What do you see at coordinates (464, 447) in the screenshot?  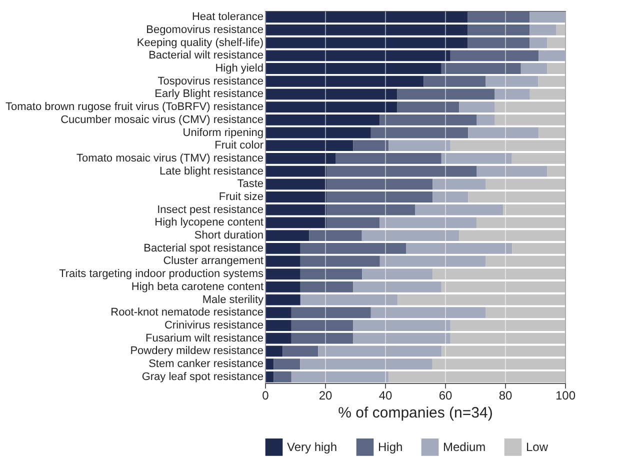 I see `legend-label: Medium` at bounding box center [464, 447].